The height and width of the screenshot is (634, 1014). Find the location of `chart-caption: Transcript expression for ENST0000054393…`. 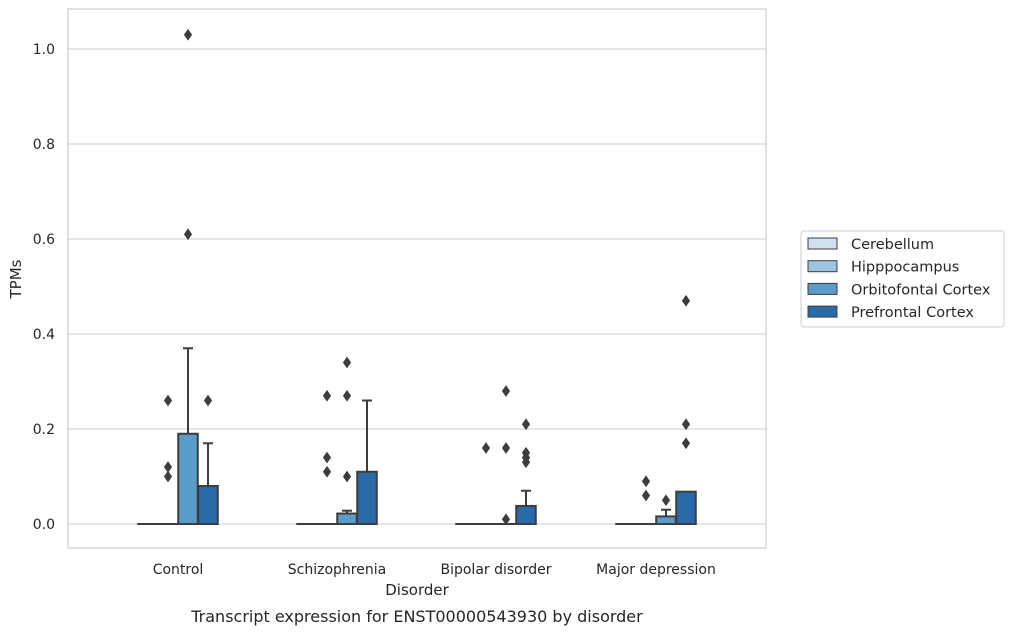

chart-caption: Transcript expression for ENST0000054393… is located at coordinates (416, 616).